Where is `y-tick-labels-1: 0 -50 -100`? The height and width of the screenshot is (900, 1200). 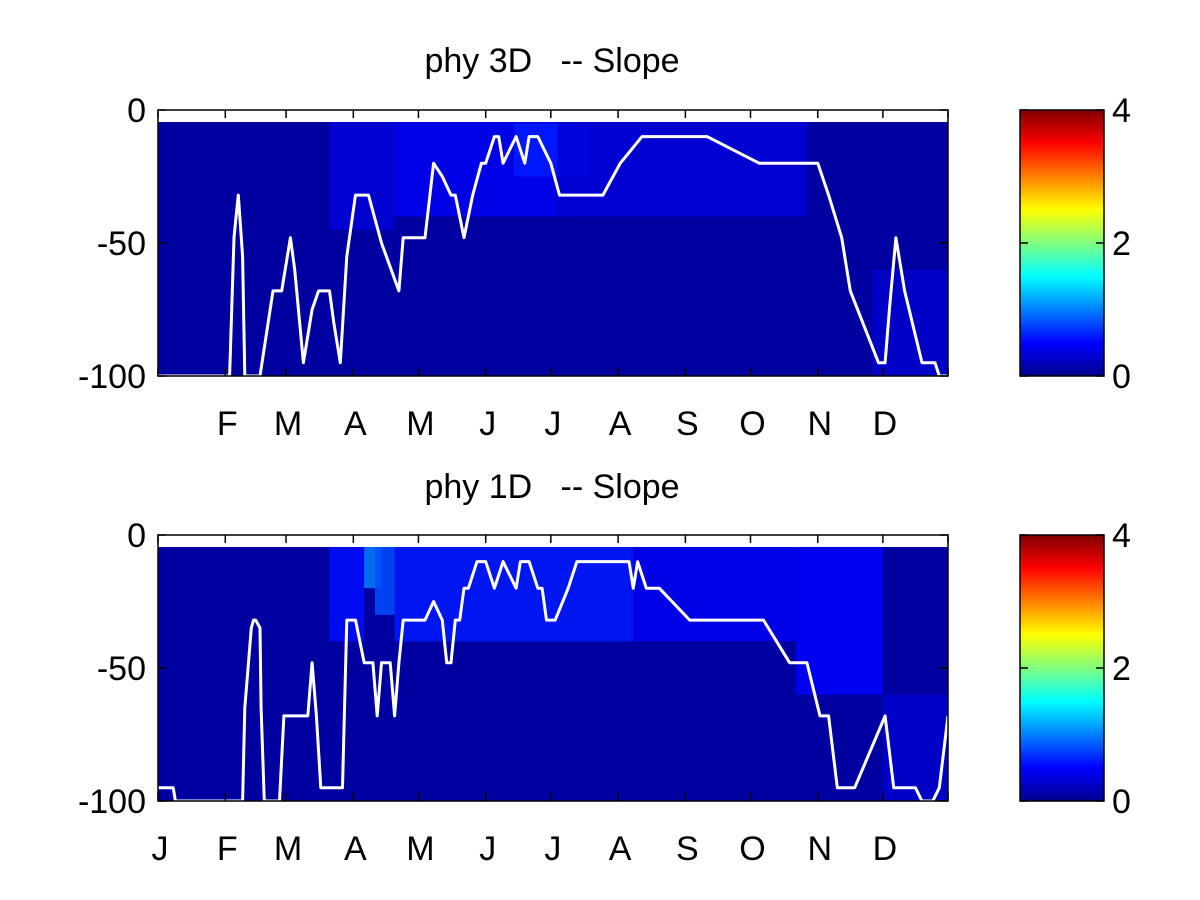 y-tick-labels-1: 0 -50 -100 is located at coordinates (112, 244).